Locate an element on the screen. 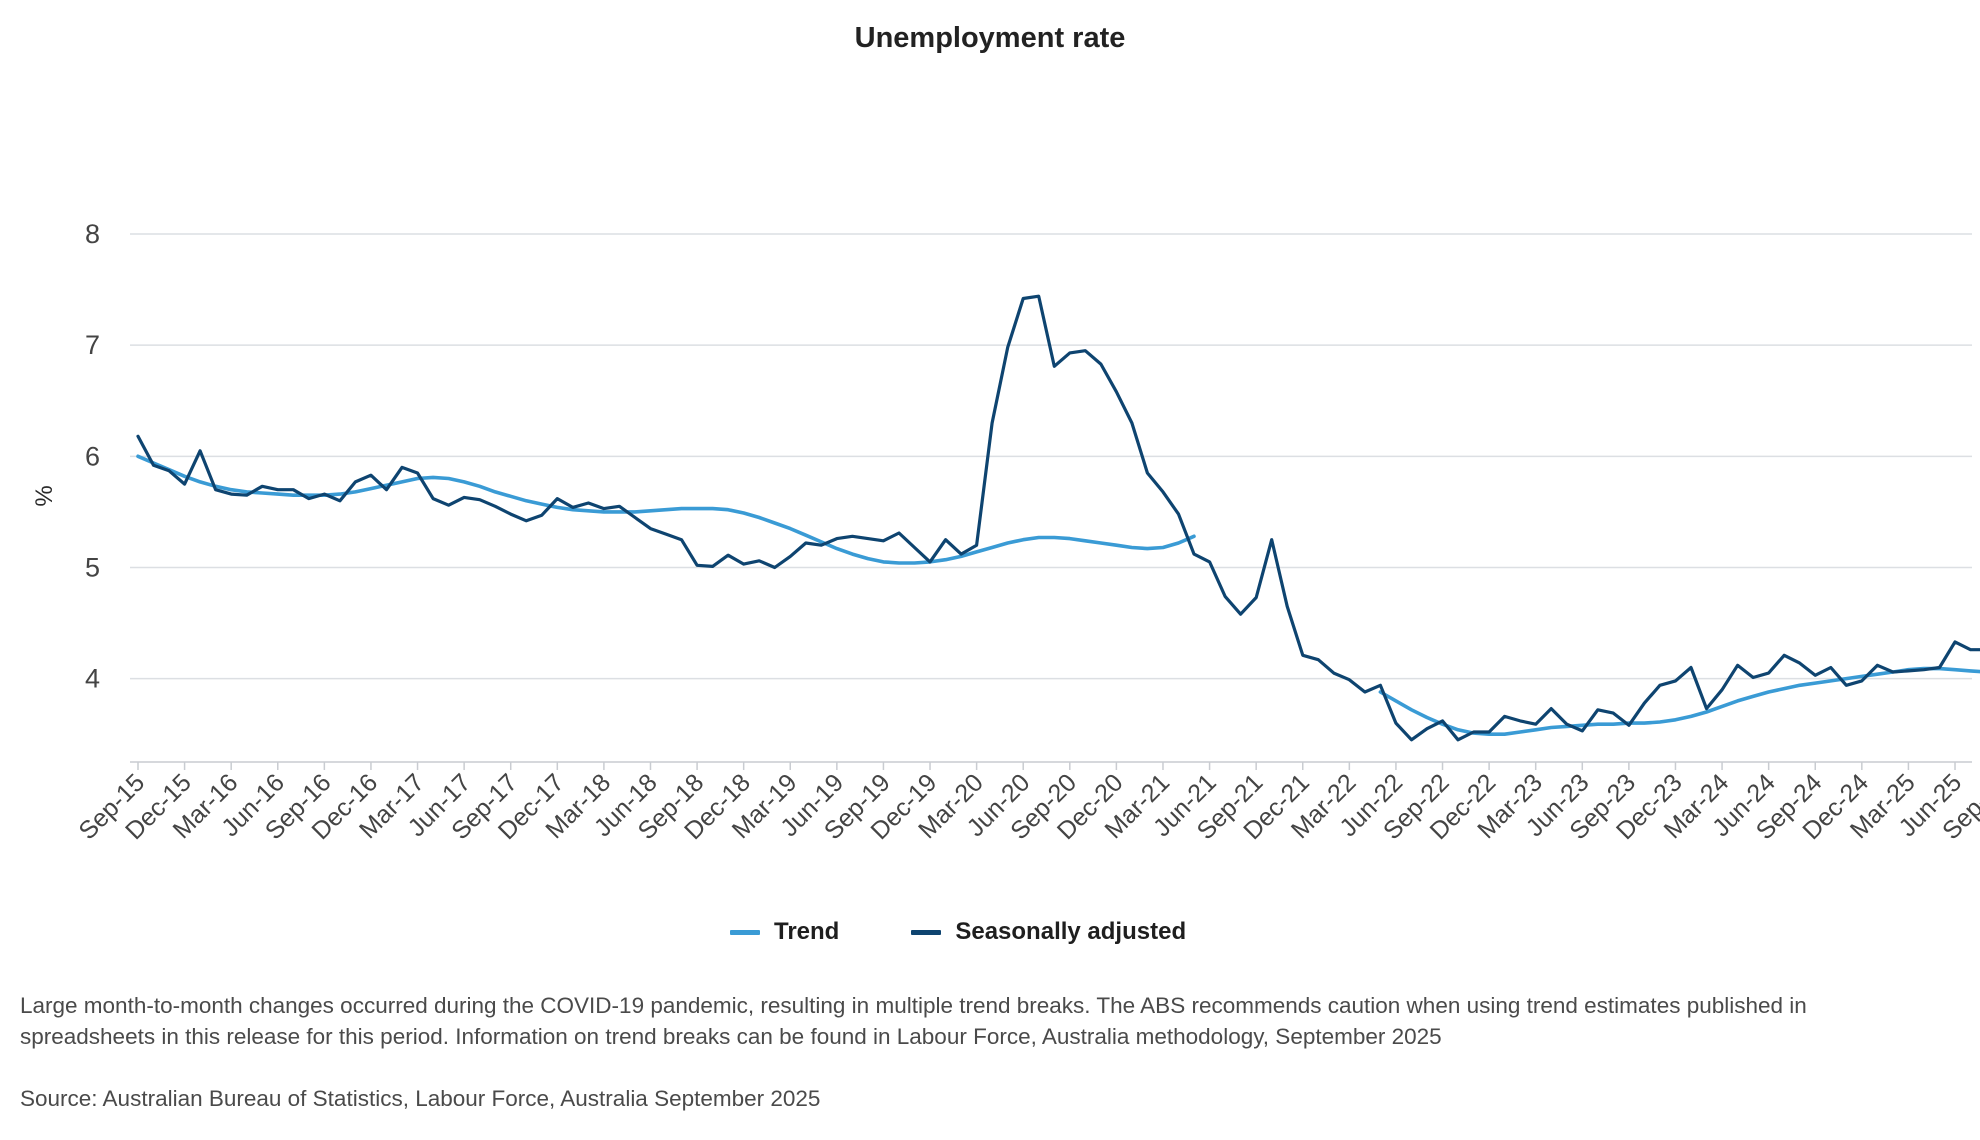 The image size is (1980, 1140). legend-swatch-seasonally-adjusted is located at coordinates (926, 932).